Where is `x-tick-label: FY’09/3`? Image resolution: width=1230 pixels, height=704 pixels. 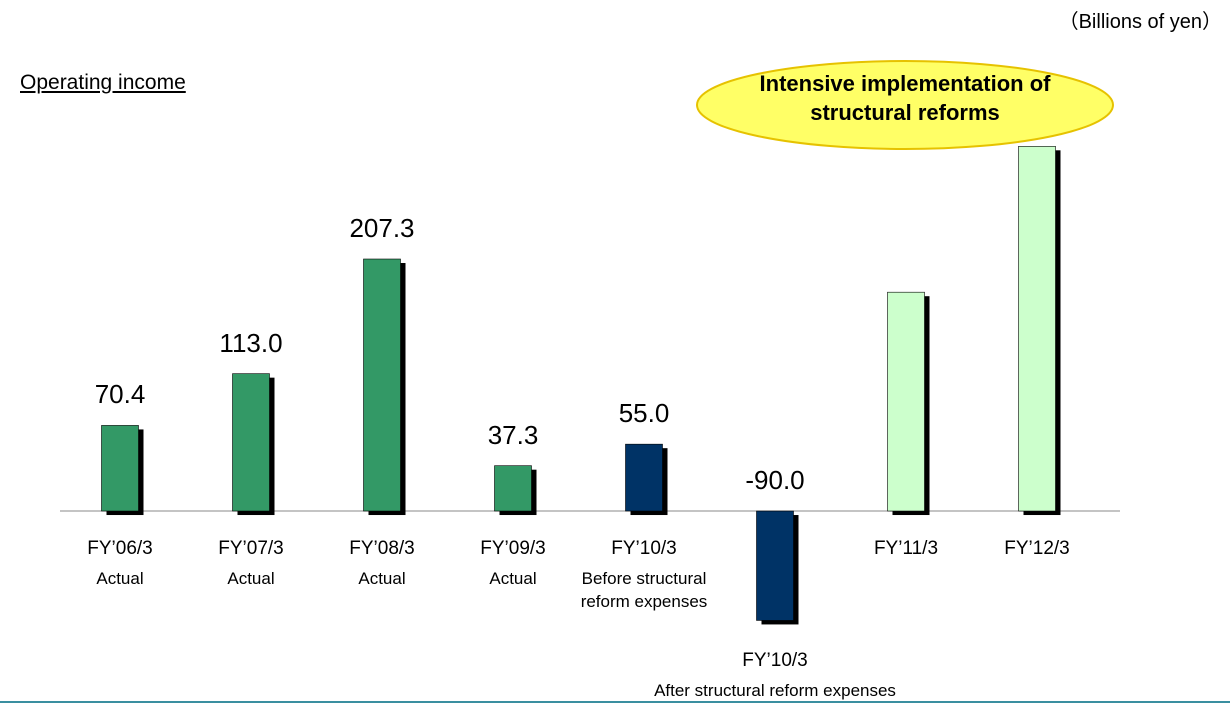
x-tick-label: FY’09/3 is located at coordinates (513, 548).